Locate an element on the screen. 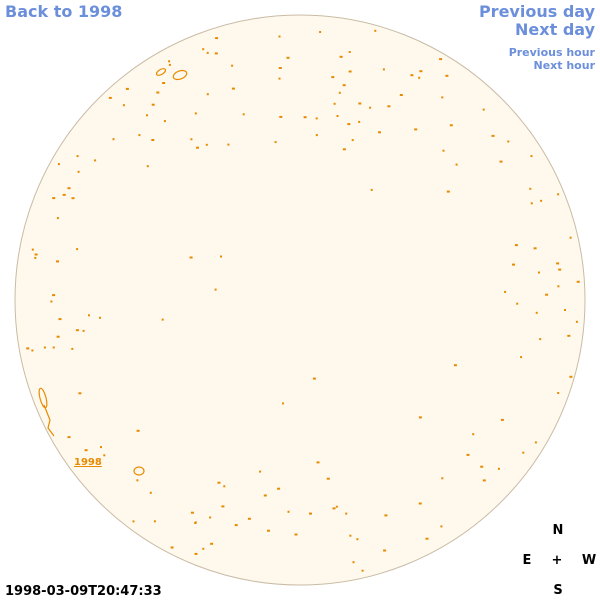 This screenshot has width=600, height=600. compass-center: + is located at coordinates (557, 560).